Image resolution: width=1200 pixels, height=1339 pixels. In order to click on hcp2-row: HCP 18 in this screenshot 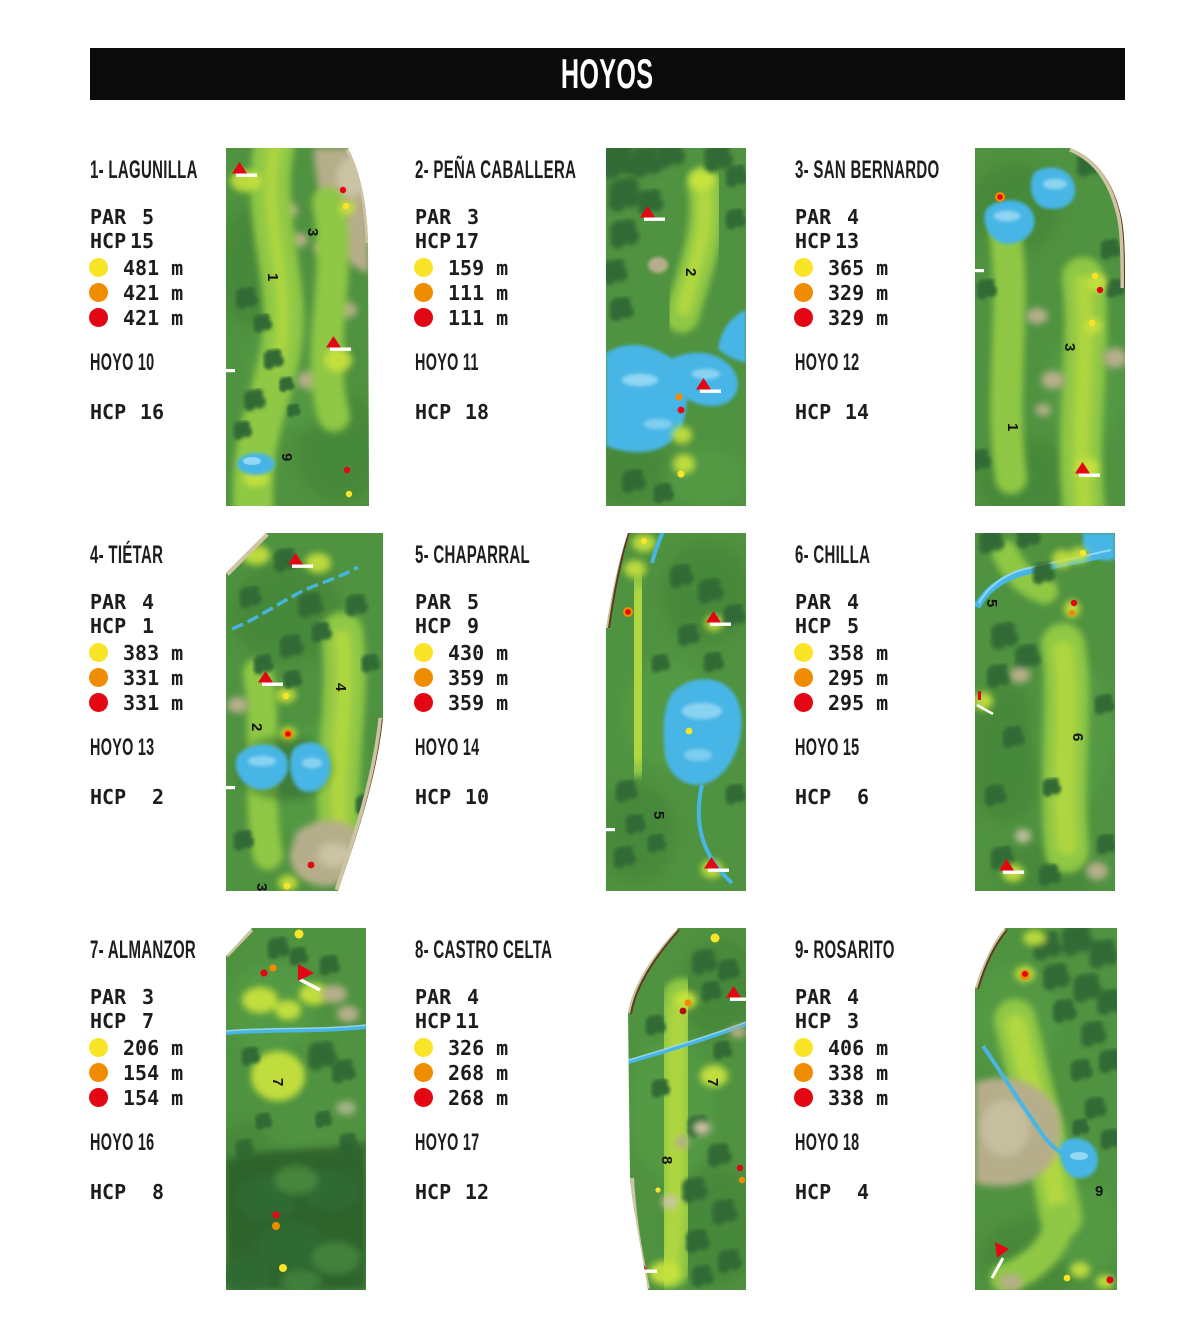, I will do `click(452, 412)`.